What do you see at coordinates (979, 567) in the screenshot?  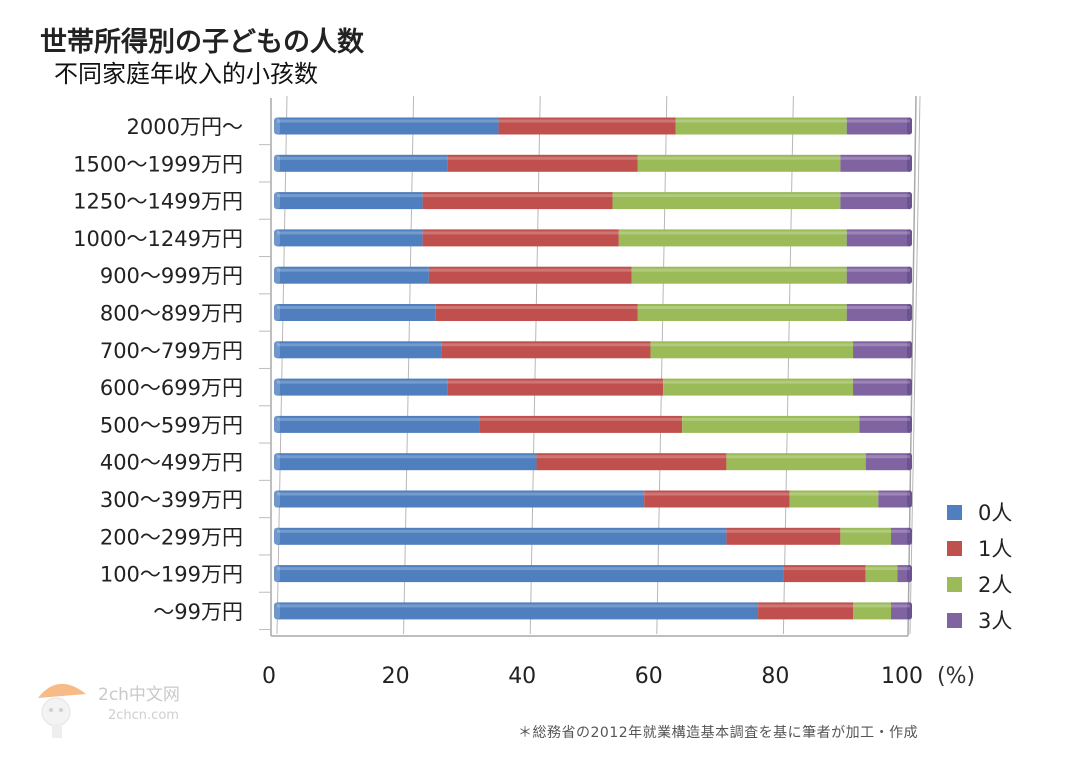 I see `chart-legend: 0人 1人 2人 3人` at bounding box center [979, 567].